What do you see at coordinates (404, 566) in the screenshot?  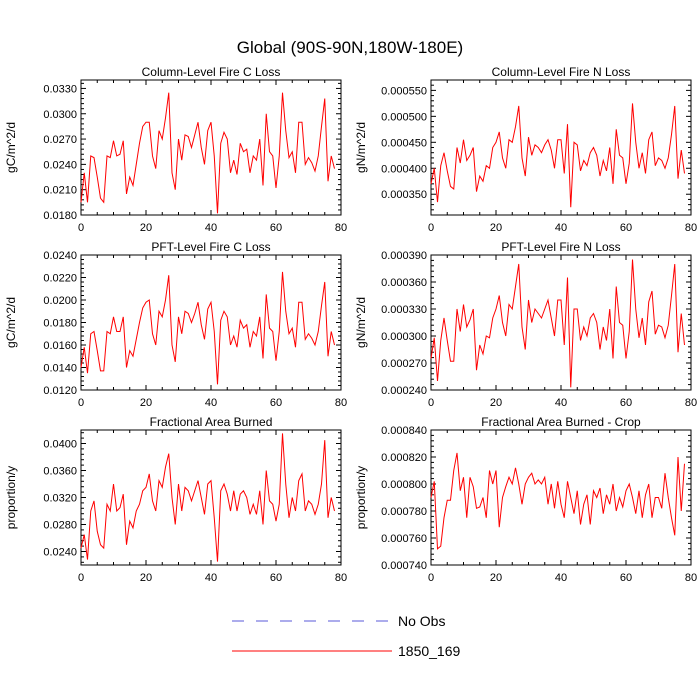 I see `y-tick-label: 0.000740` at bounding box center [404, 566].